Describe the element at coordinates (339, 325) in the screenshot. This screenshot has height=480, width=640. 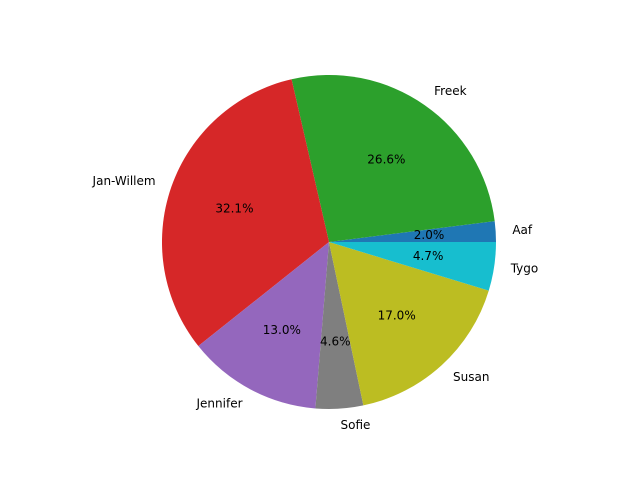
I see `pie-slice-sofie` at that location.